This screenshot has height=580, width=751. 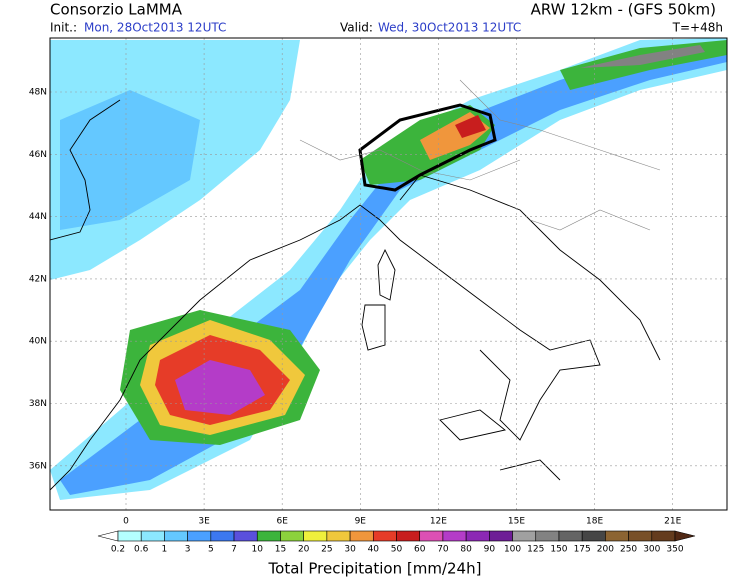 I want to click on lon-label: 15E, so click(x=516, y=522).